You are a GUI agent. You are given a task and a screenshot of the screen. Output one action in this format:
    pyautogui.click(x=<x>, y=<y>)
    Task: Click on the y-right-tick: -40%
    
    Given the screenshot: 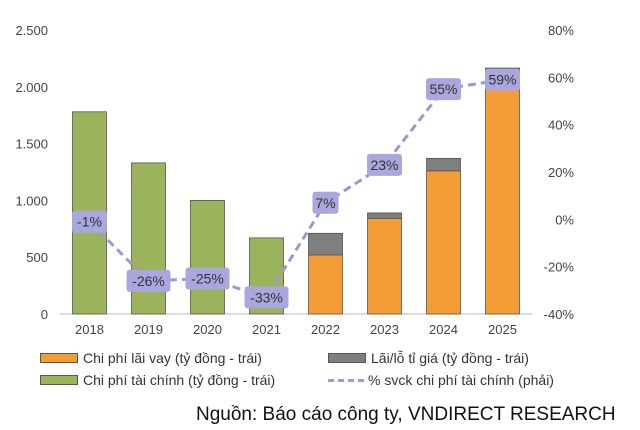 What is the action you would take?
    pyautogui.click(x=559, y=314)
    